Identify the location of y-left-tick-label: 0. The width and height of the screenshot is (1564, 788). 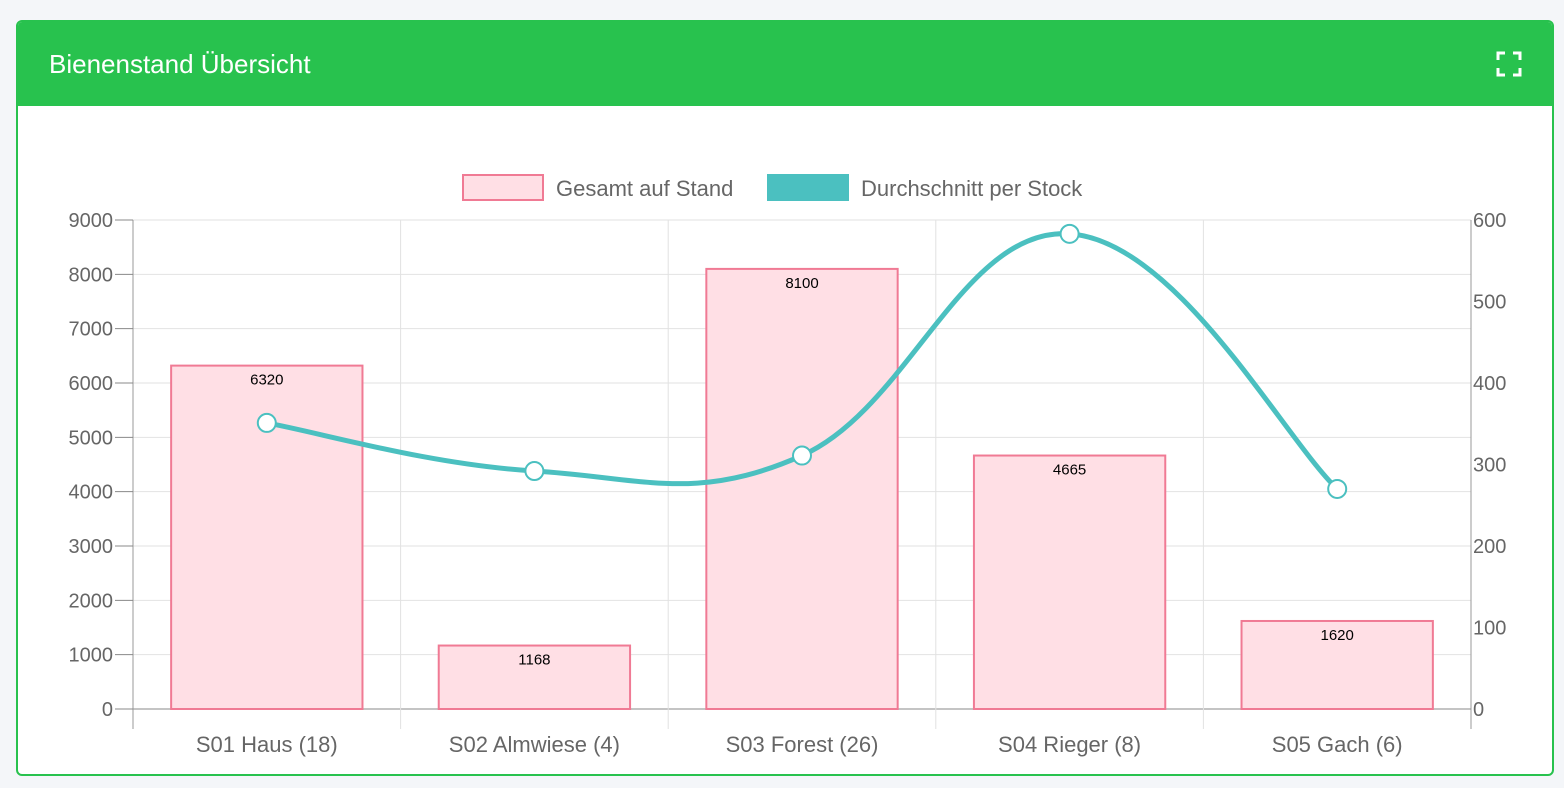
(107, 710).